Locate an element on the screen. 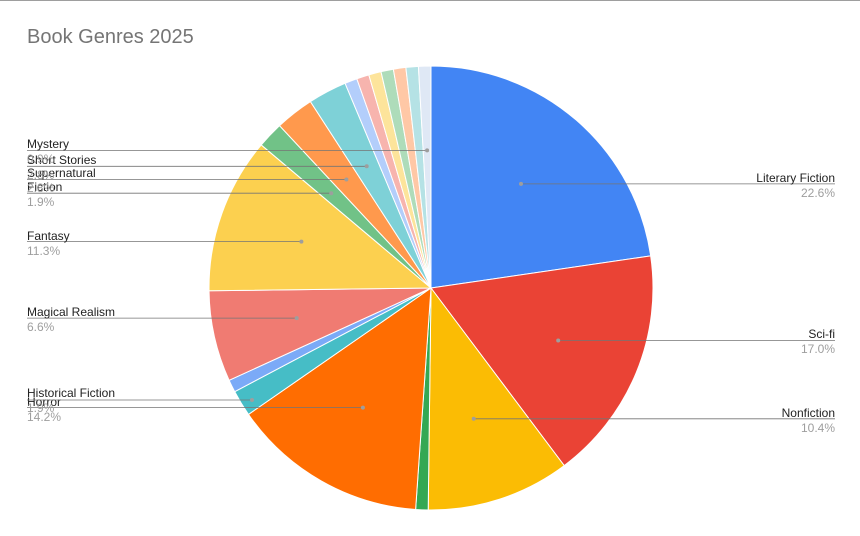 The width and height of the screenshot is (860, 536). slice-label-name: Fiction is located at coordinates (44, 187).